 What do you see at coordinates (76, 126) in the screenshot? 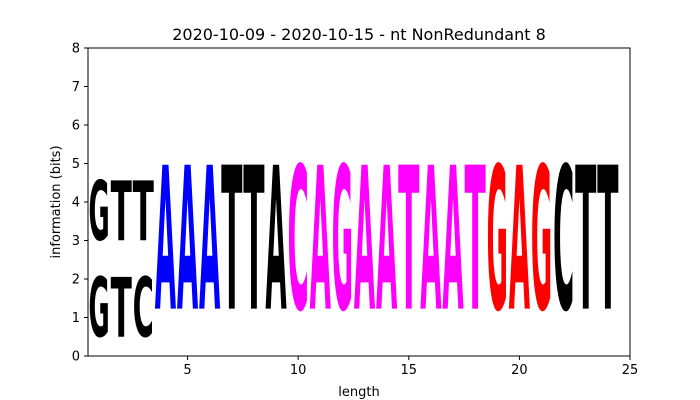
I see `y-tick-label: 6` at bounding box center [76, 126].